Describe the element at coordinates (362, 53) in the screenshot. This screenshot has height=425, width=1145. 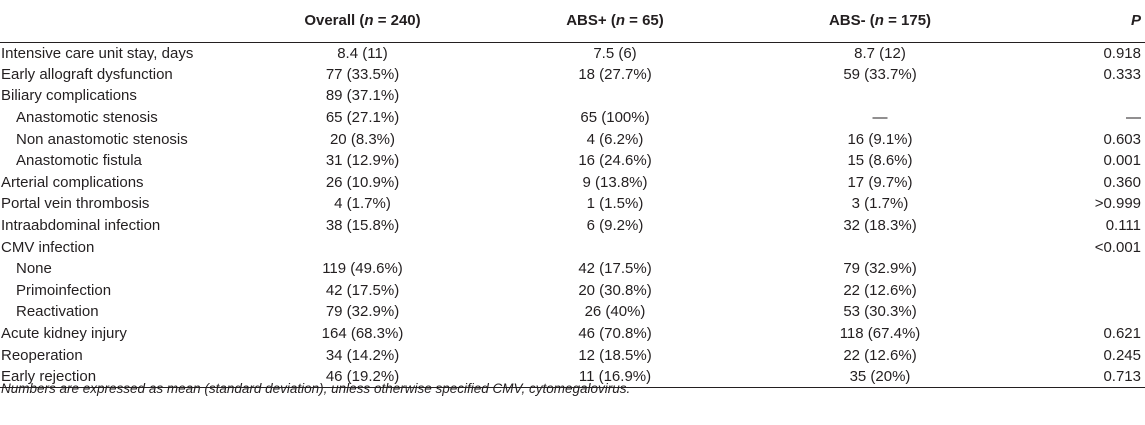
I see `cell-overall: 8.4 (11)` at that location.